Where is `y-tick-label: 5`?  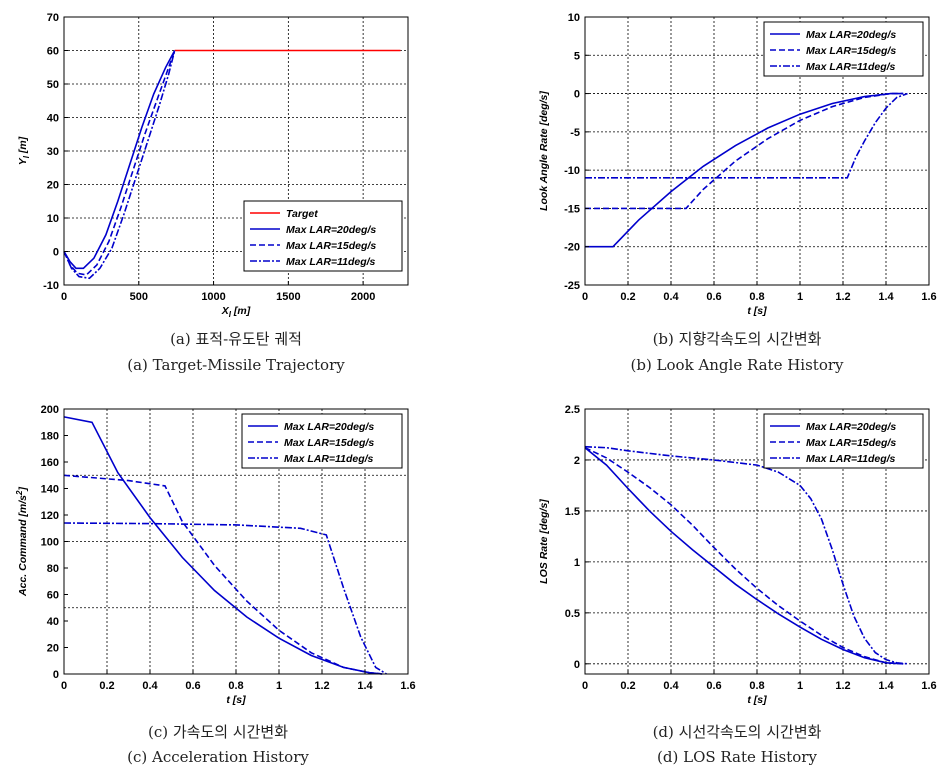 y-tick-label: 5 is located at coordinates (577, 56).